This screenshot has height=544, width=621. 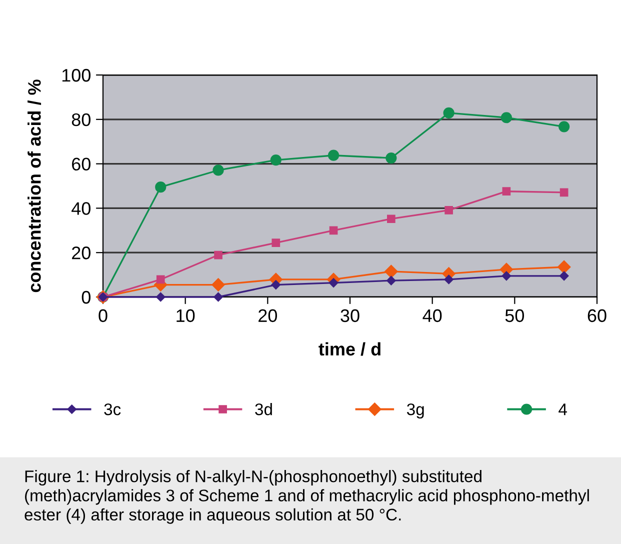 What do you see at coordinates (562, 410) in the screenshot?
I see `legend-label: 4` at bounding box center [562, 410].